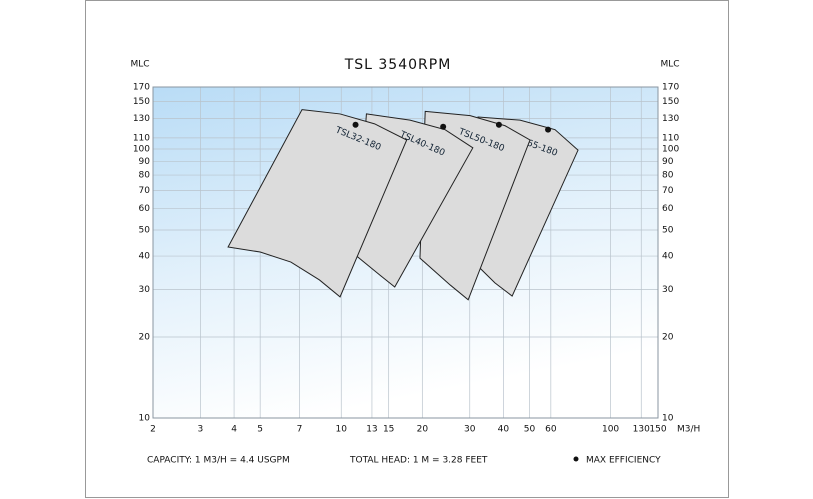 The width and height of the screenshot is (813, 499). I want to click on pump-region, so click(317, 203).